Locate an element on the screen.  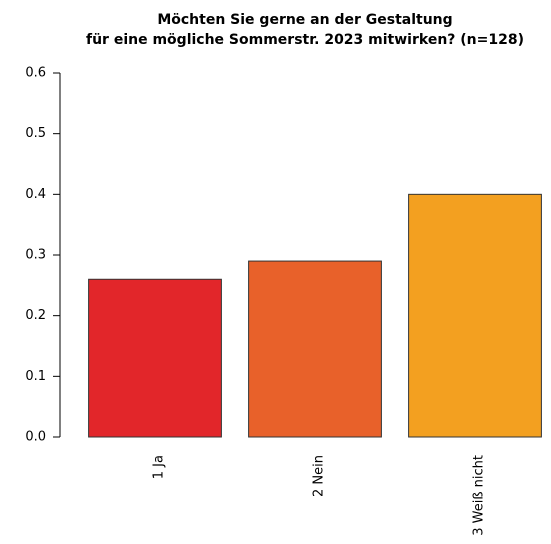
y-tick-label: 0.4 is located at coordinates (35, 194).